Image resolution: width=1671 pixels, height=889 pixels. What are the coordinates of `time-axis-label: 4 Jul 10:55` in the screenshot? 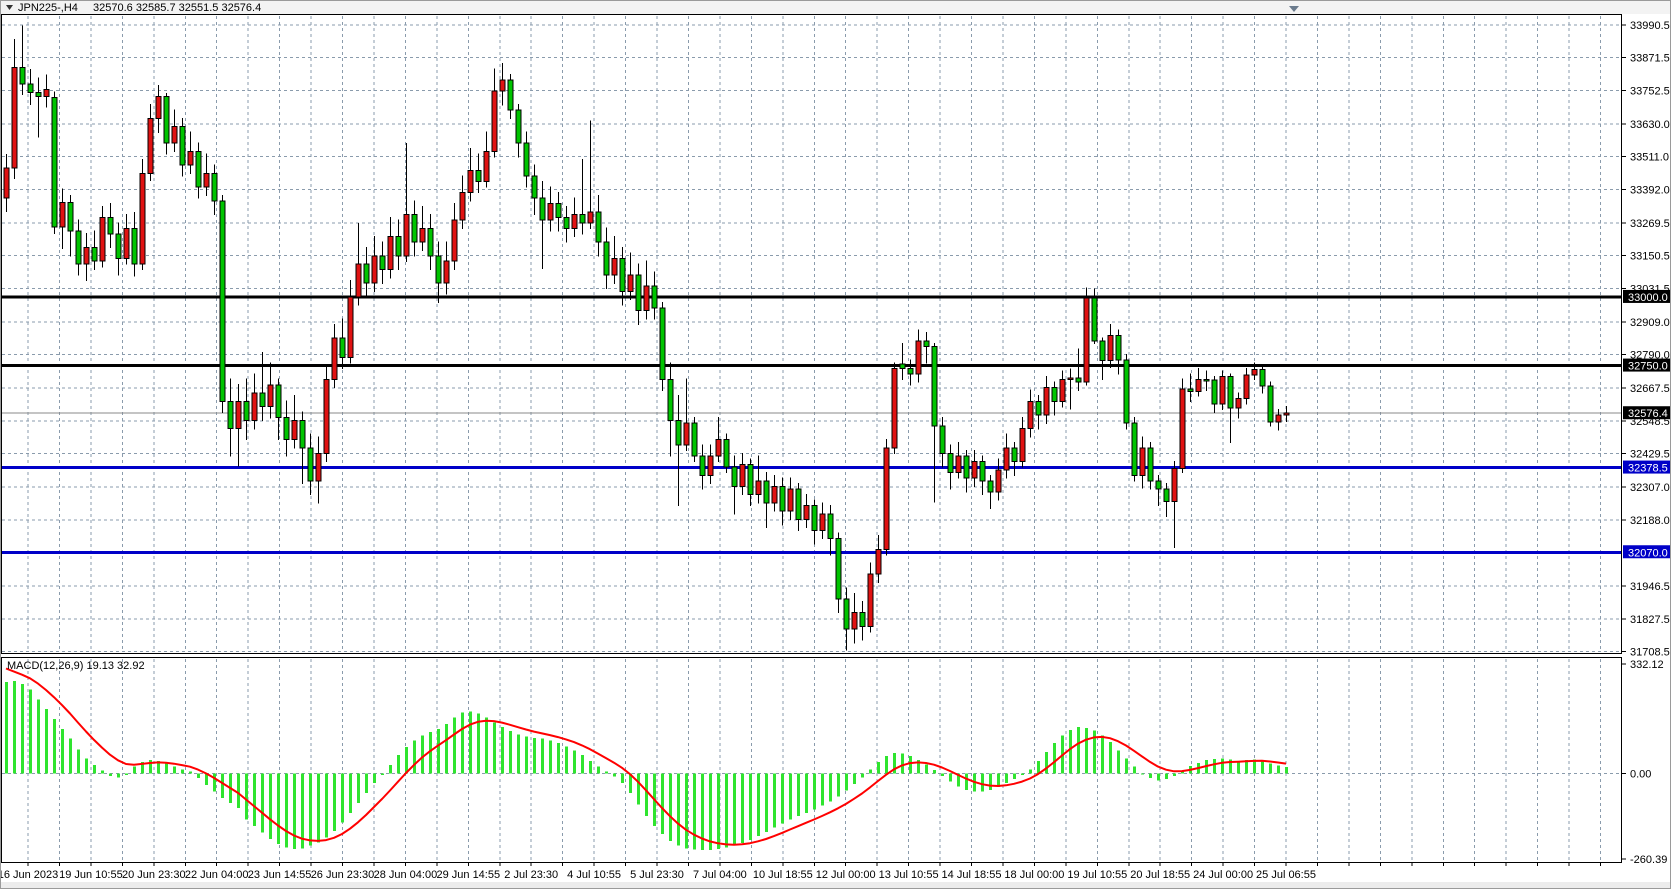 It's located at (594, 875).